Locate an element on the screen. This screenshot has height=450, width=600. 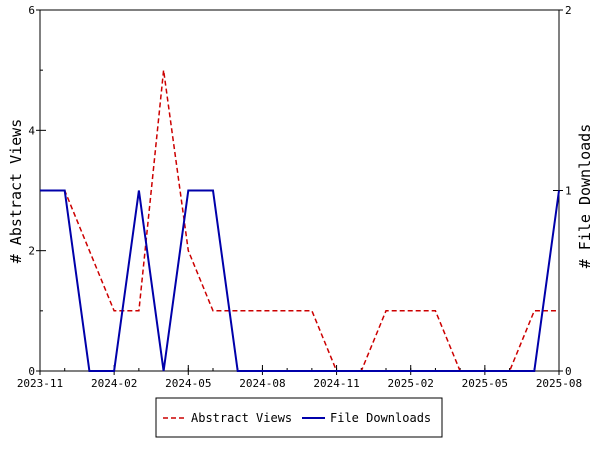
x-tick-label: 2024-11 is located at coordinates (336, 383).